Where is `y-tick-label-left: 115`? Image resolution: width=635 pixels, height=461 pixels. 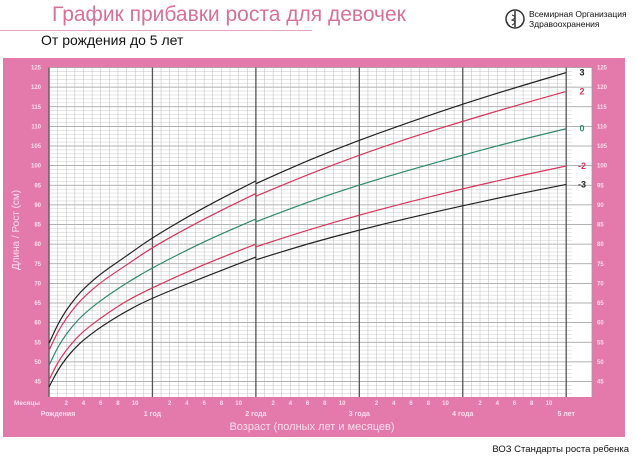 y-tick-label-left: 115 is located at coordinates (36, 108).